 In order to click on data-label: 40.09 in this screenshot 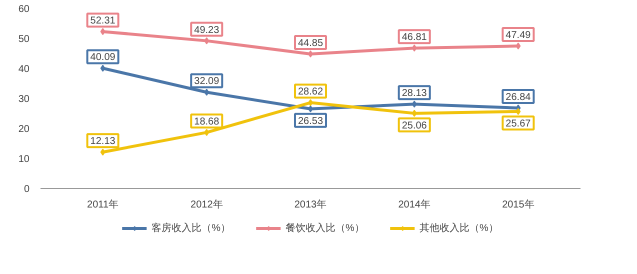, I will do `click(103, 58)`.